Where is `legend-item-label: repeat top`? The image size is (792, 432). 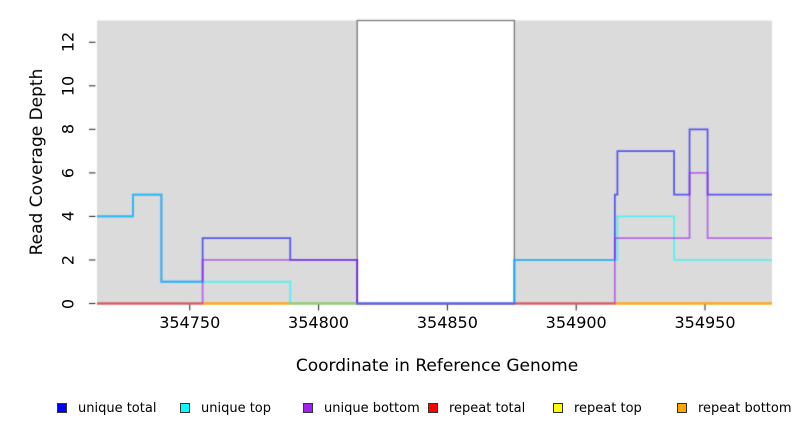
legend-item-label: repeat top is located at coordinates (608, 408).